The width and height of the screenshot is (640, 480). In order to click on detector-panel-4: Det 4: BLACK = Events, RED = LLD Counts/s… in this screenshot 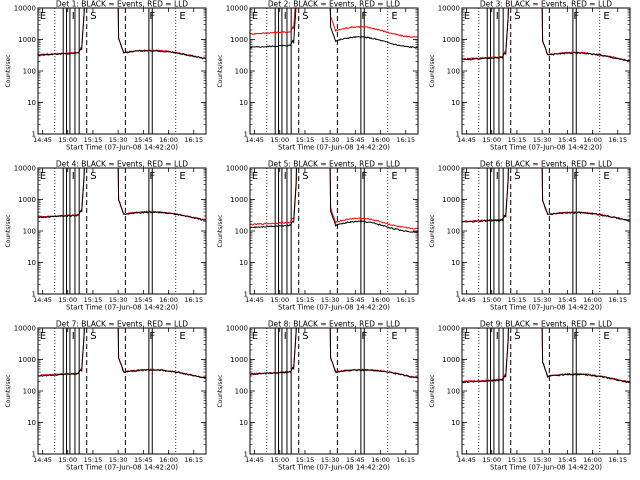, I will do `click(106, 236)`.